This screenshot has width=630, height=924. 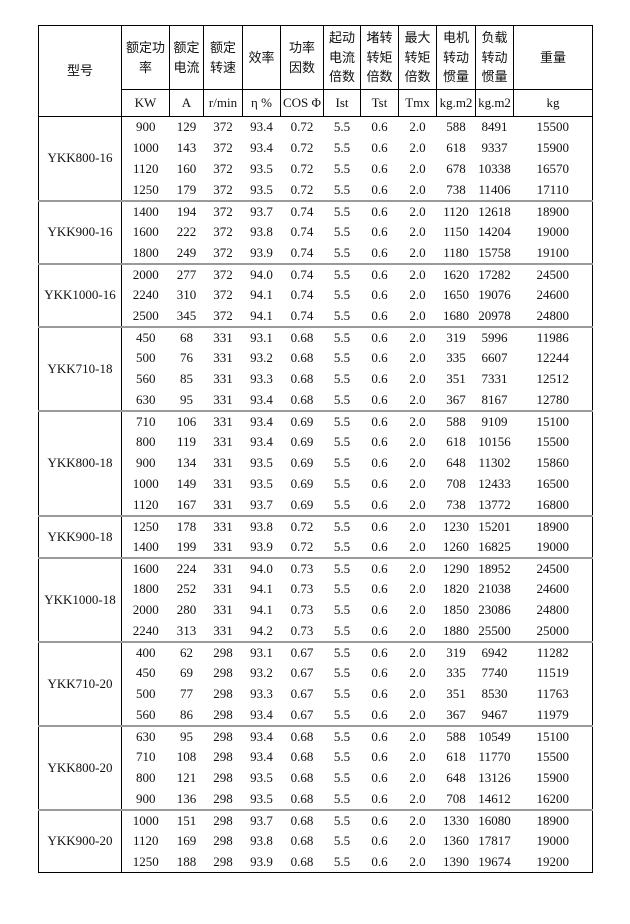 I want to click on data-cell: 23086, so click(x=494, y=609).